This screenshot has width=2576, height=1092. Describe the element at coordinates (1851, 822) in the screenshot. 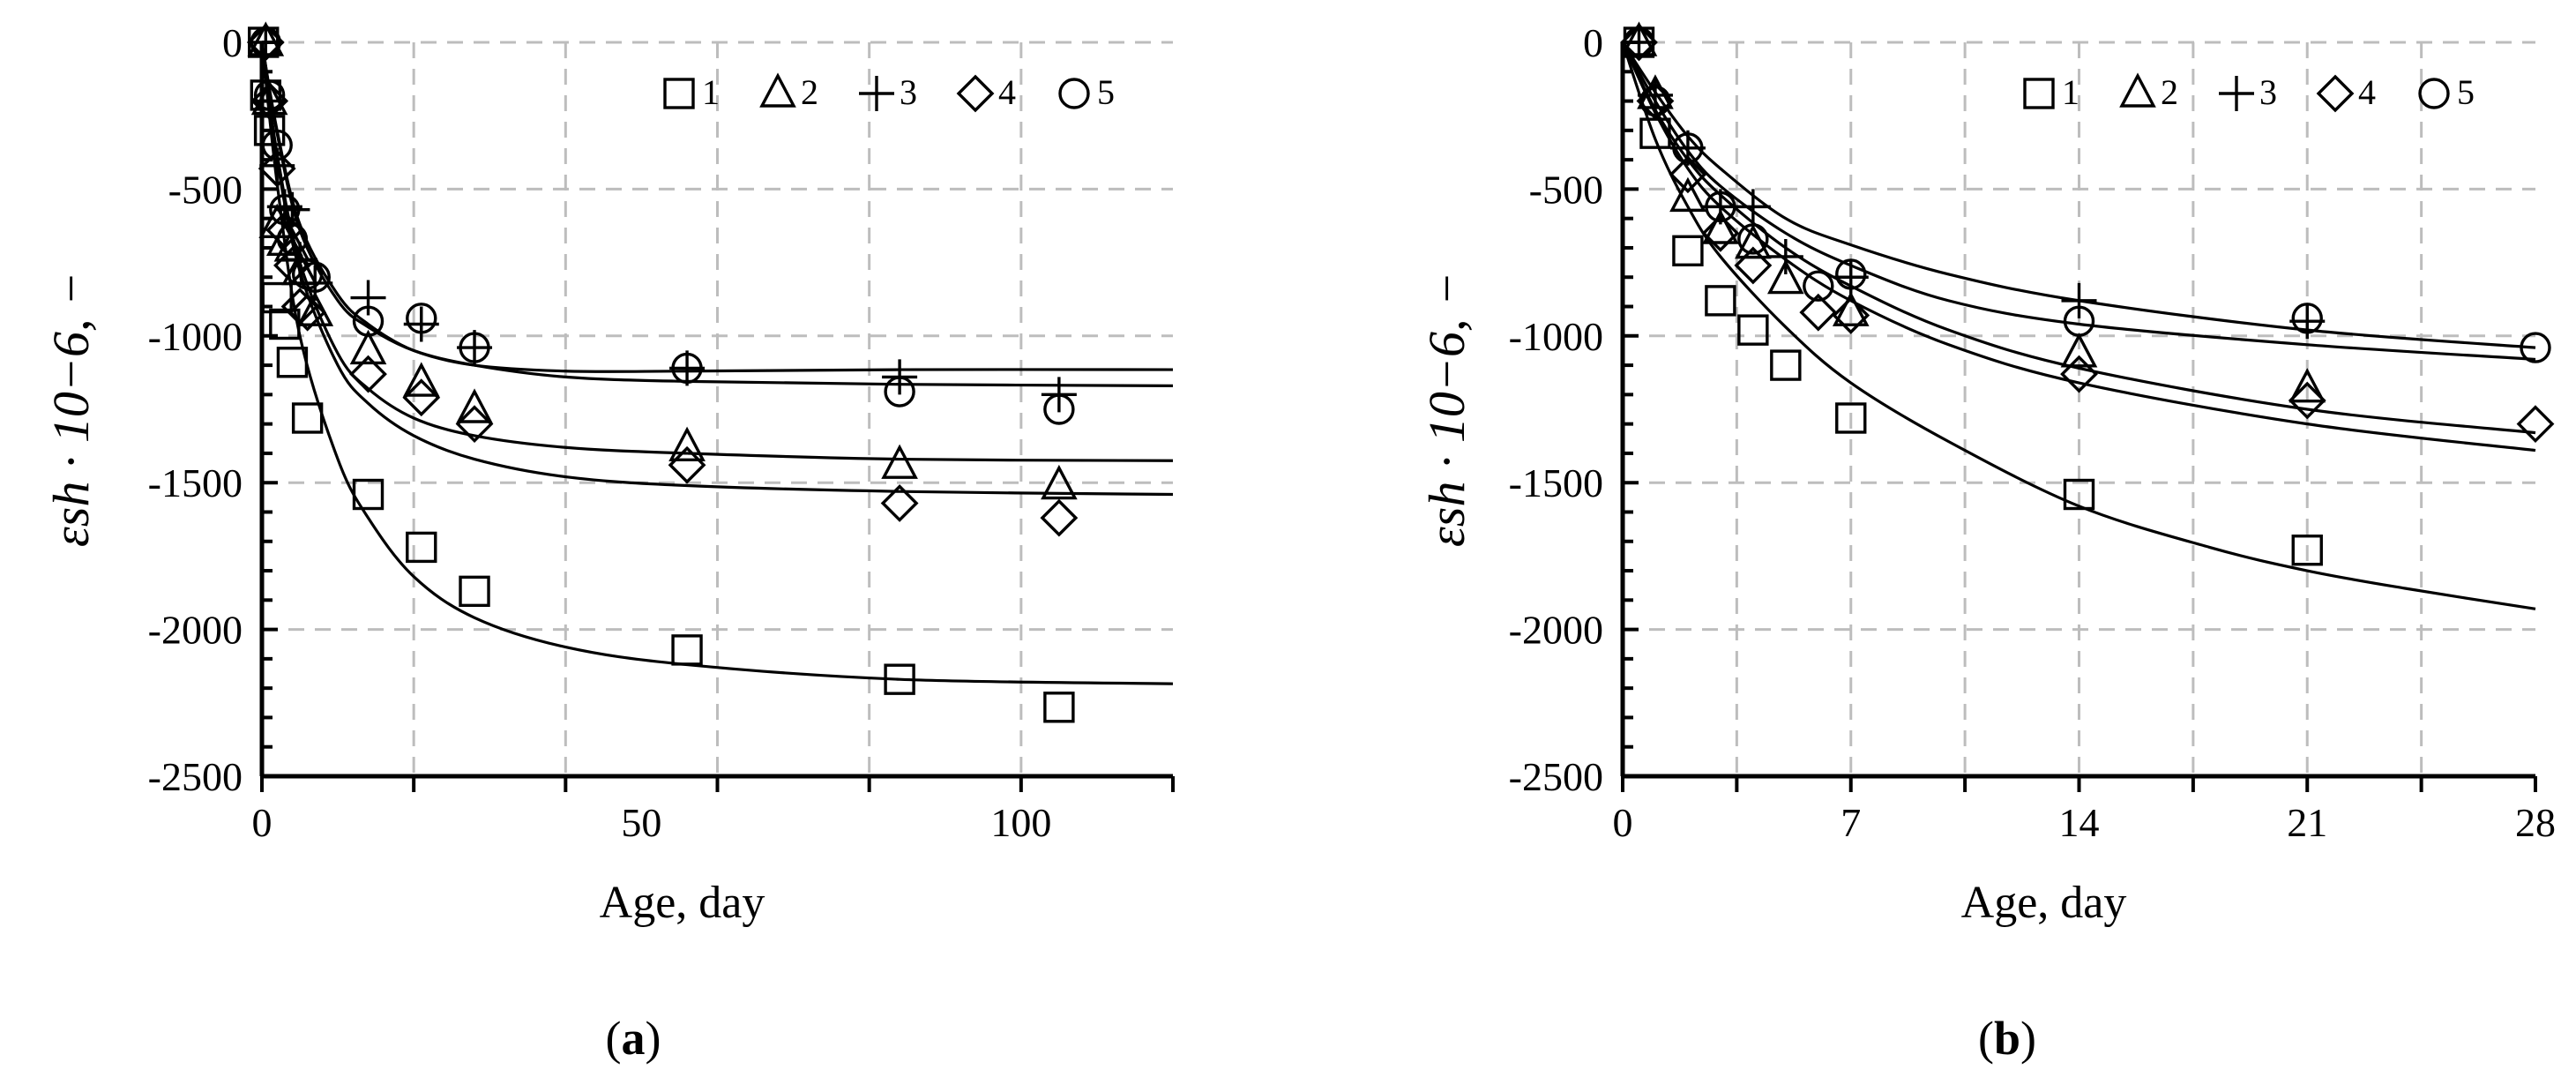

I see `x-tick-label: 7` at that location.